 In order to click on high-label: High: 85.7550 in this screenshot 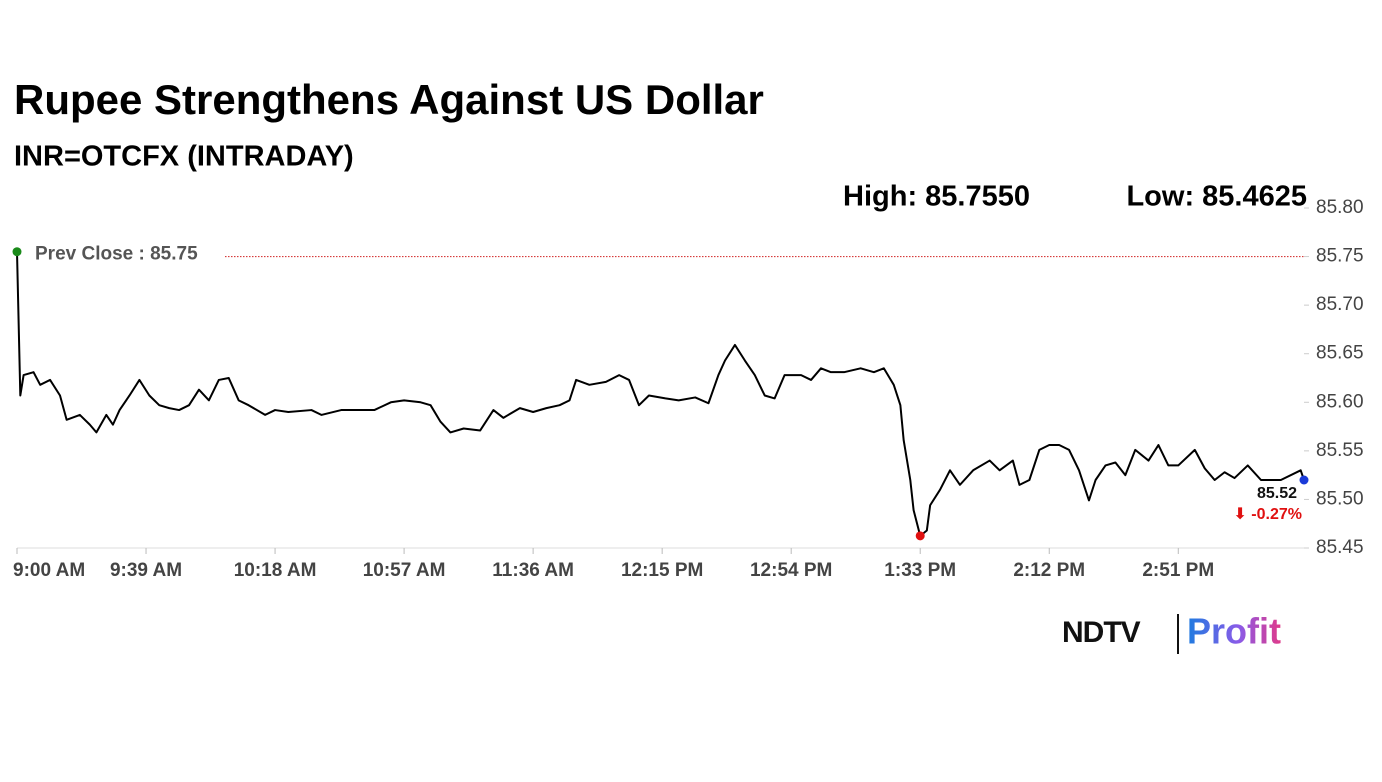, I will do `click(936, 197)`.